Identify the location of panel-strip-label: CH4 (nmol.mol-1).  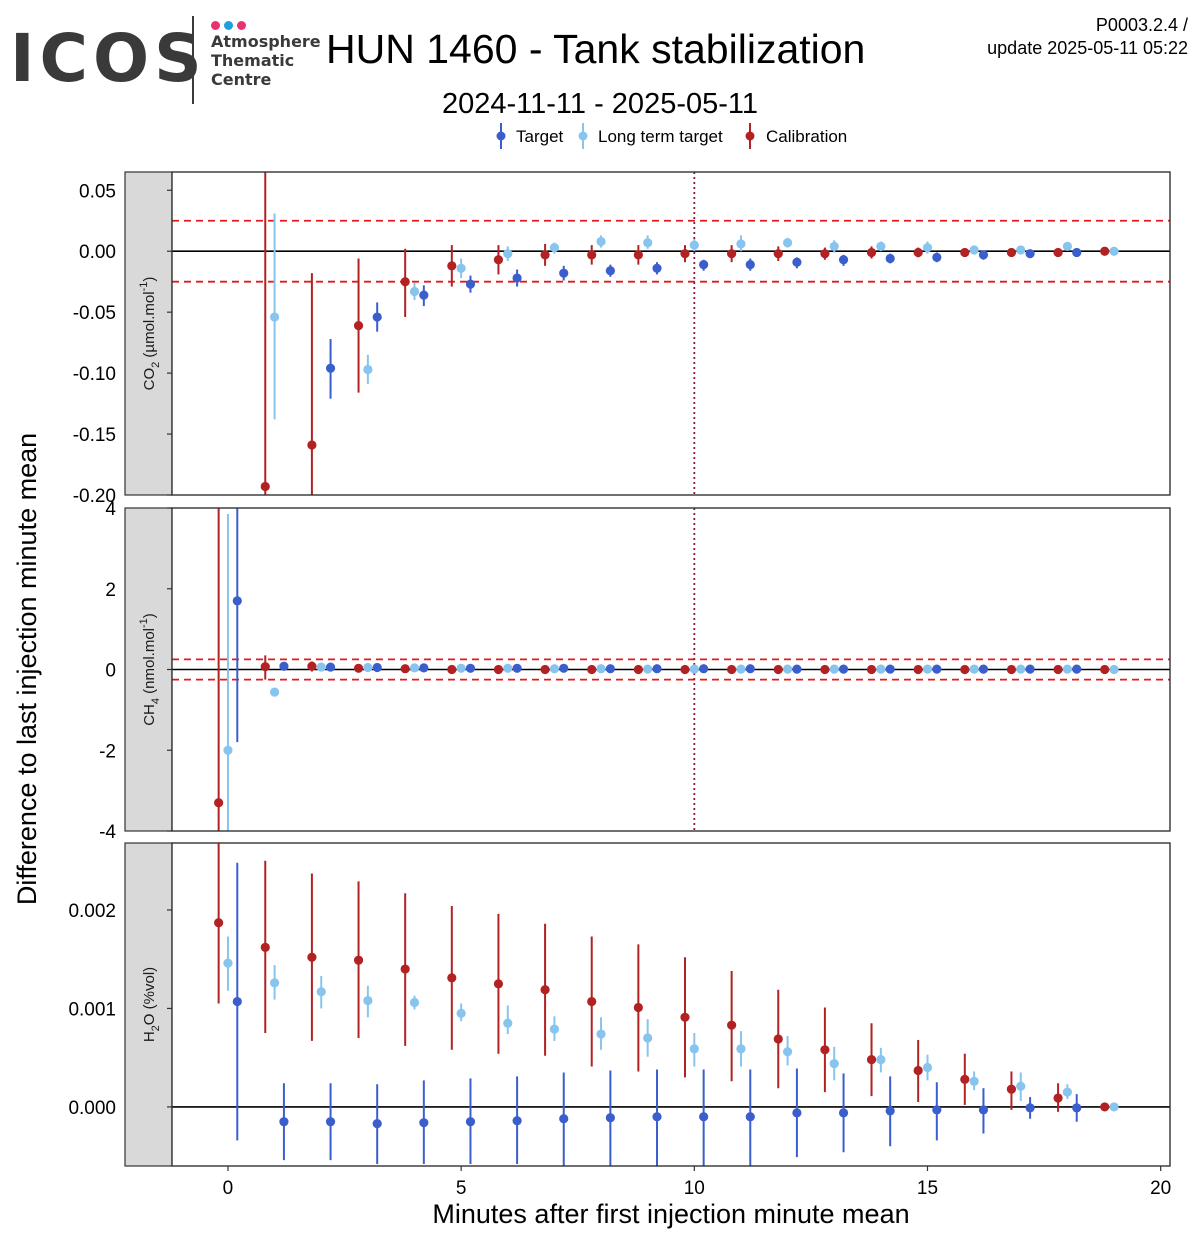
(150, 669).